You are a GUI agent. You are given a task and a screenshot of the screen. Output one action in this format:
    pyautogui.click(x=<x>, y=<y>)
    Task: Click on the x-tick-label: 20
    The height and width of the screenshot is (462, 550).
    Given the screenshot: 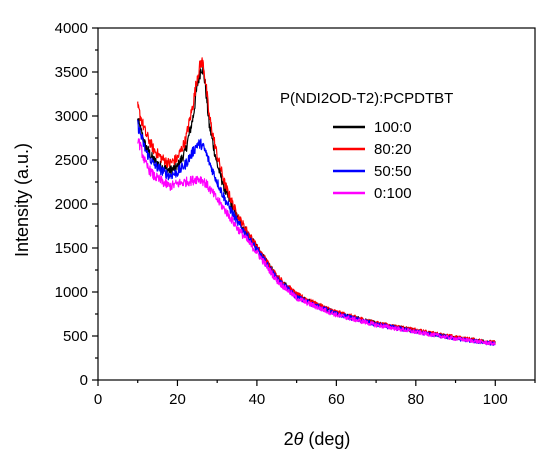 What is the action you would take?
    pyautogui.click(x=177, y=399)
    